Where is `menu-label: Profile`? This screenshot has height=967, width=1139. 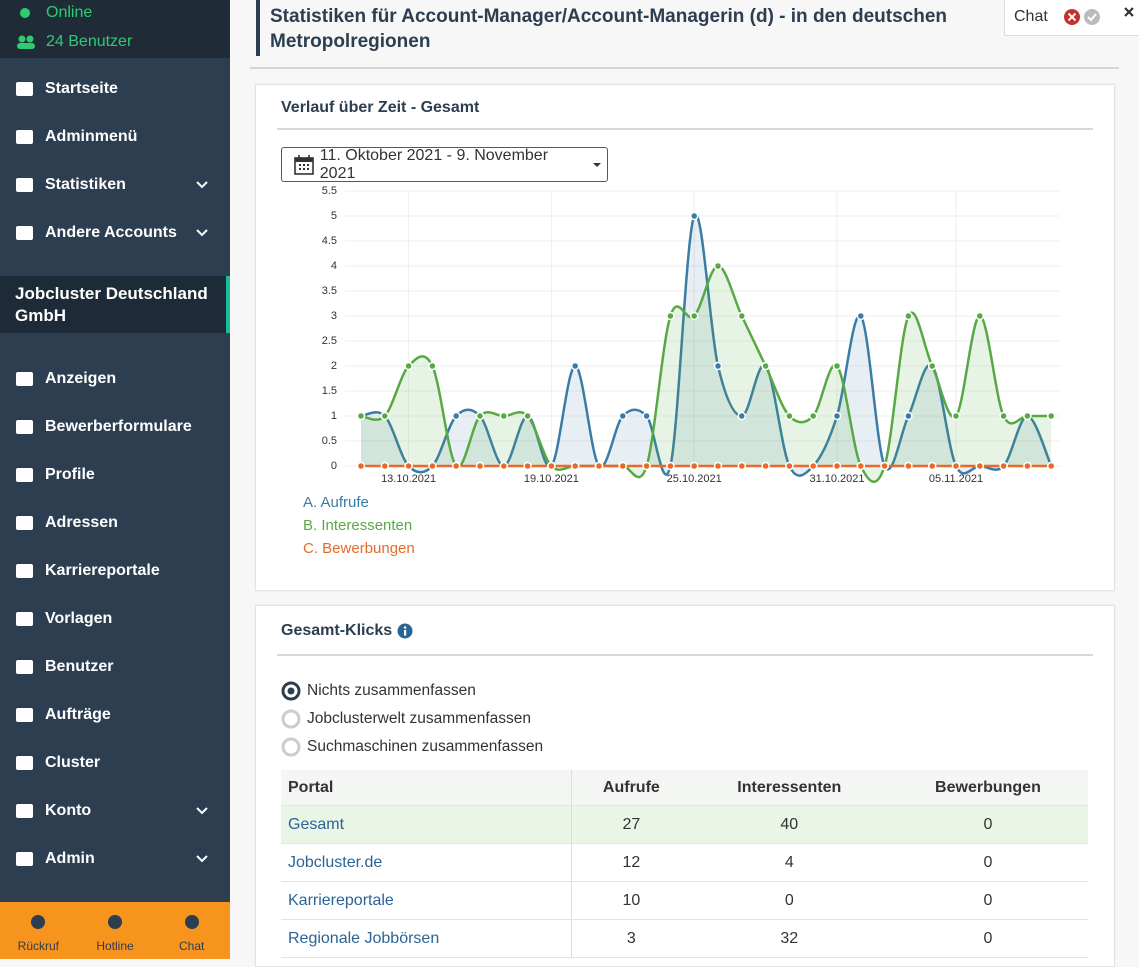 menu-label: Profile is located at coordinates (70, 474).